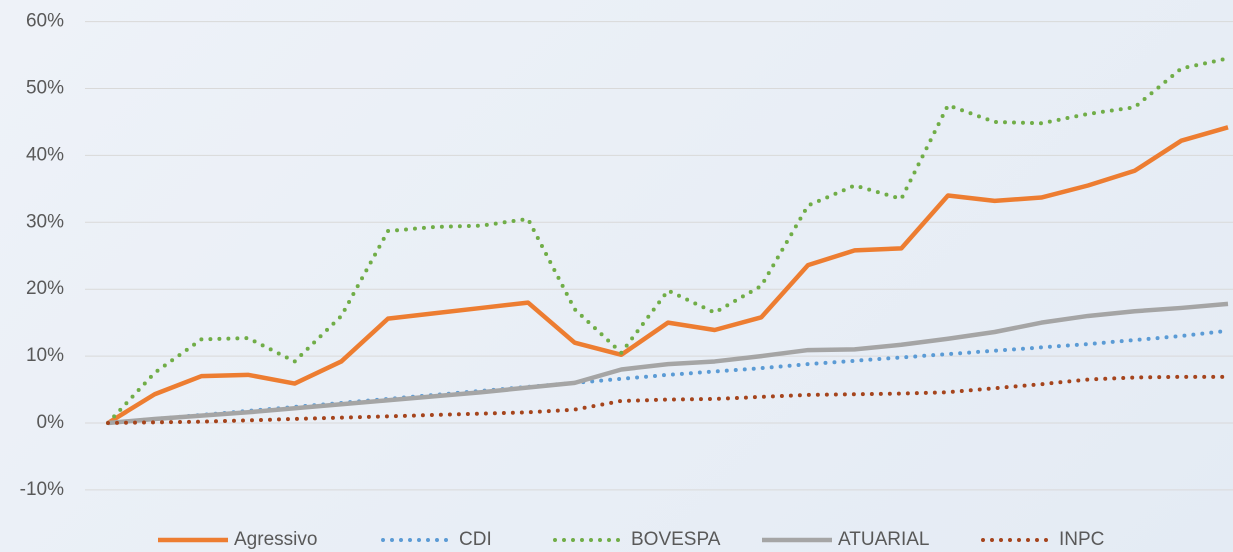  What do you see at coordinates (45, 288) in the screenshot?
I see `y-tick-label: 20%` at bounding box center [45, 288].